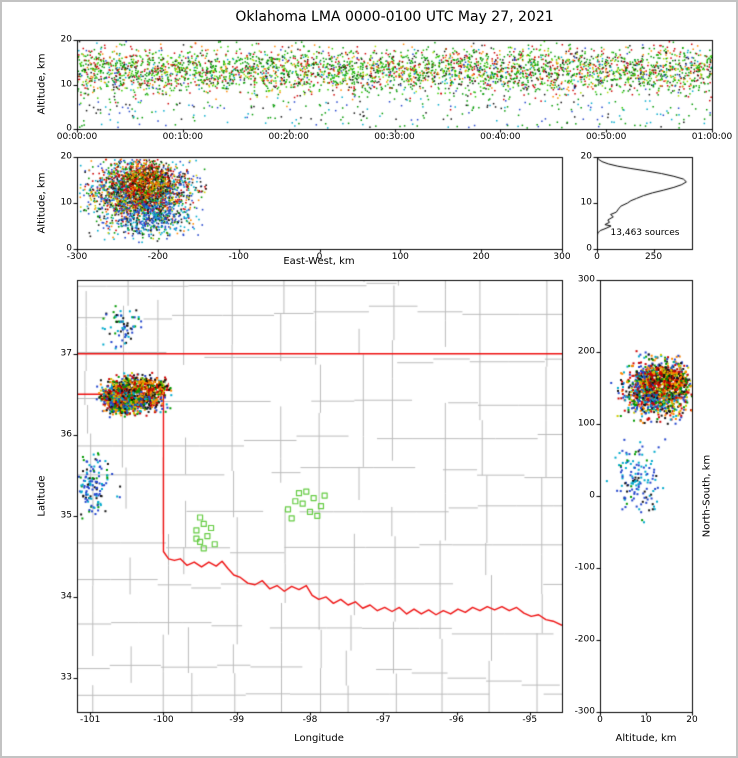 This screenshot has height=758, width=738. Describe the element at coordinates (288, 137) in the screenshot. I see `tick-label: 00:20:00` at that location.